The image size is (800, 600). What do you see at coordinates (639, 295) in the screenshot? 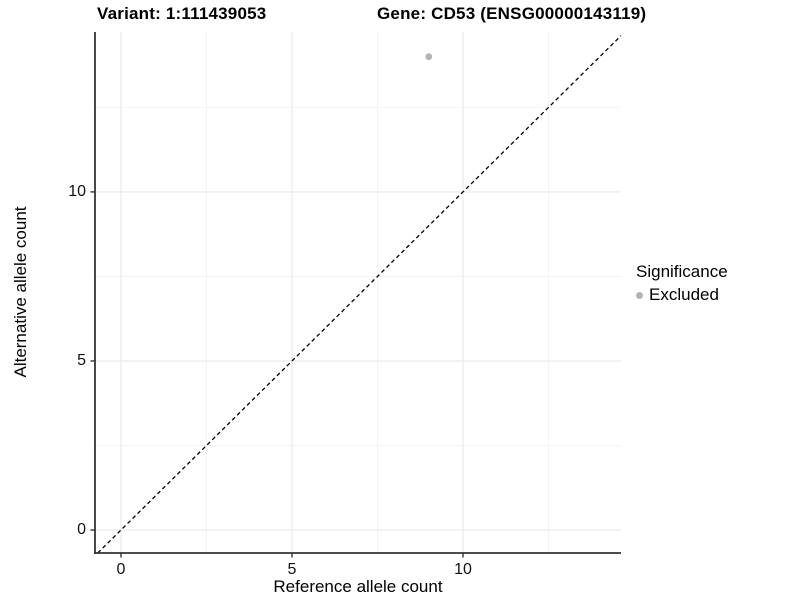
I see `legend-key-dot-icon` at bounding box center [639, 295].